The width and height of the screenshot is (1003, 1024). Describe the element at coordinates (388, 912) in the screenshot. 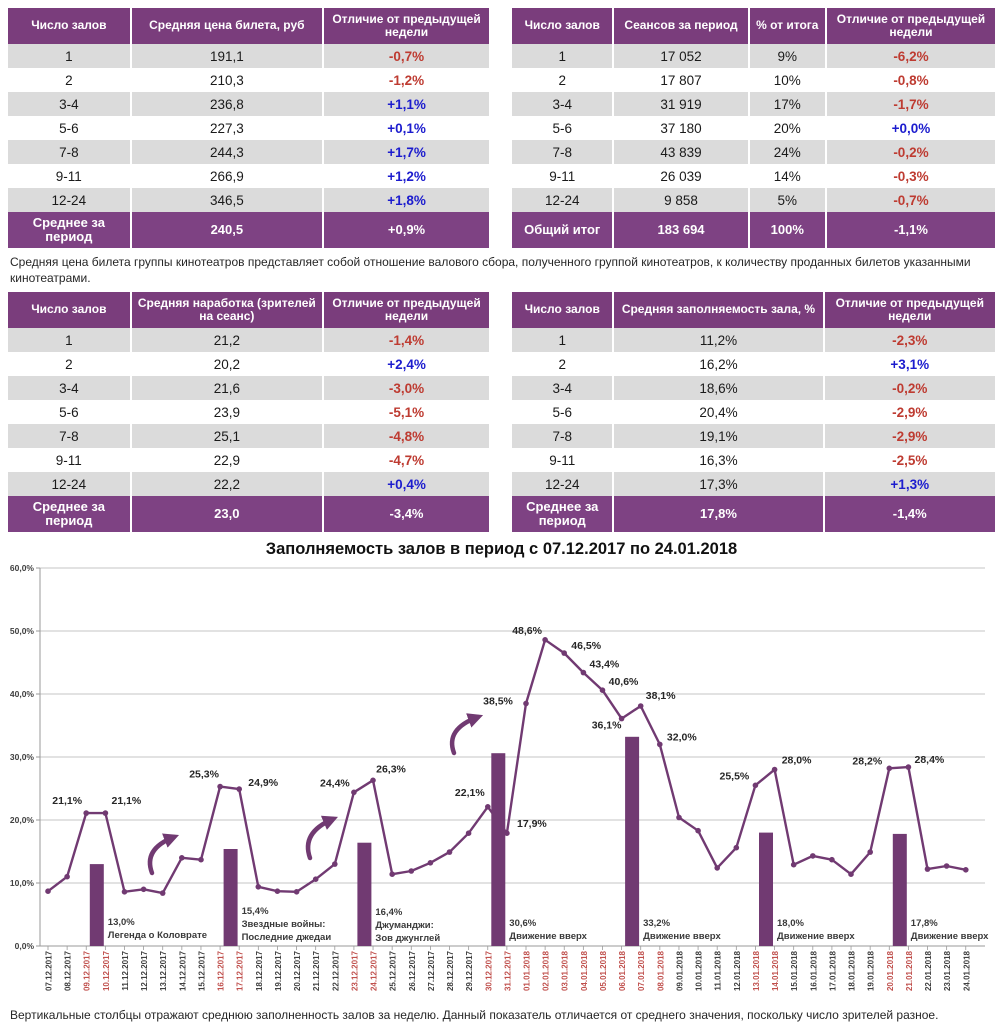

I see `bar-value-label: 16,4%` at that location.